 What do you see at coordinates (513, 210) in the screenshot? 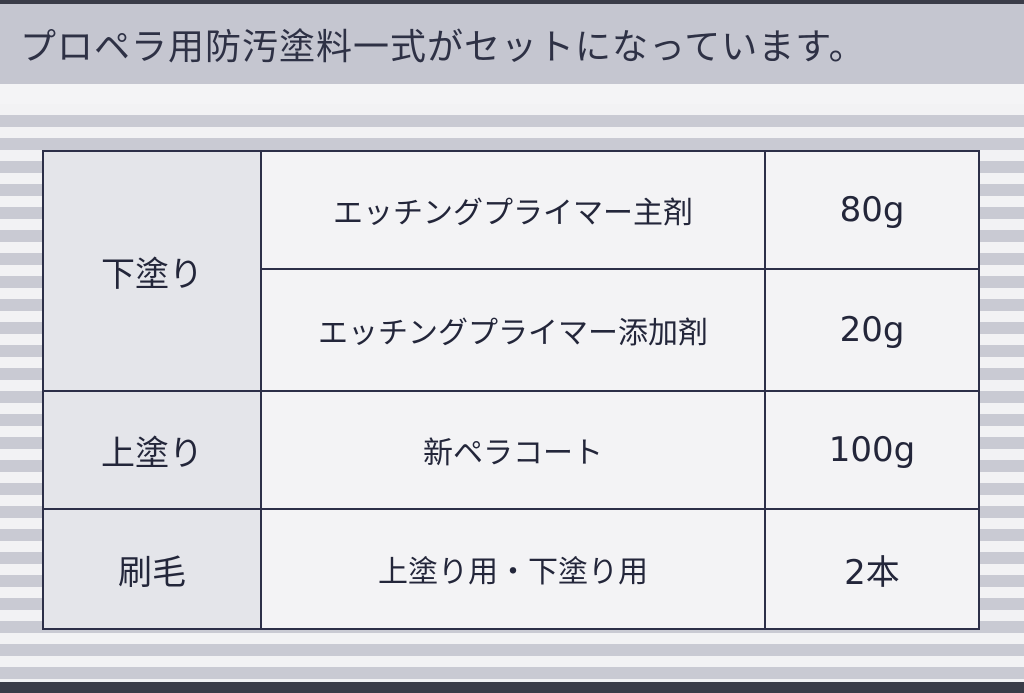
I see `item-cell: エッチングプライマー主剤` at bounding box center [513, 210].